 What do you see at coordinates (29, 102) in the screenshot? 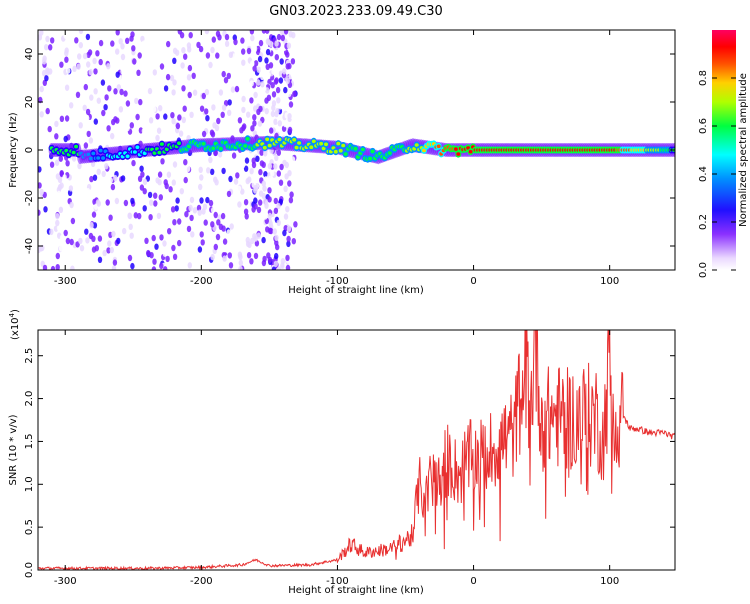
I see `y-tick-label: 20` at bounding box center [29, 102].